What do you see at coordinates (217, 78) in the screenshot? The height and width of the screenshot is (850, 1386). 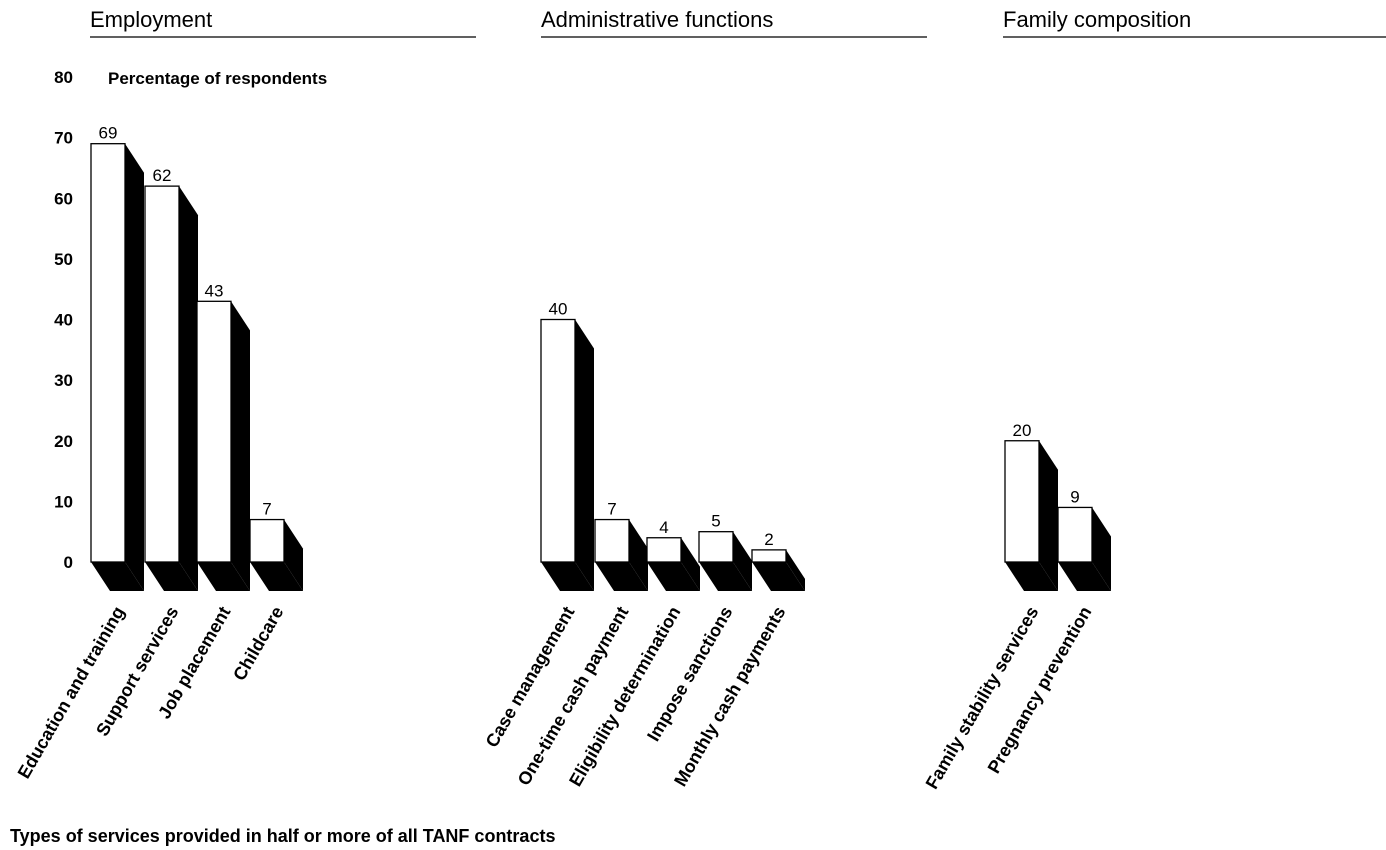 I see `y-axis-title: Percentage of respondents` at bounding box center [217, 78].